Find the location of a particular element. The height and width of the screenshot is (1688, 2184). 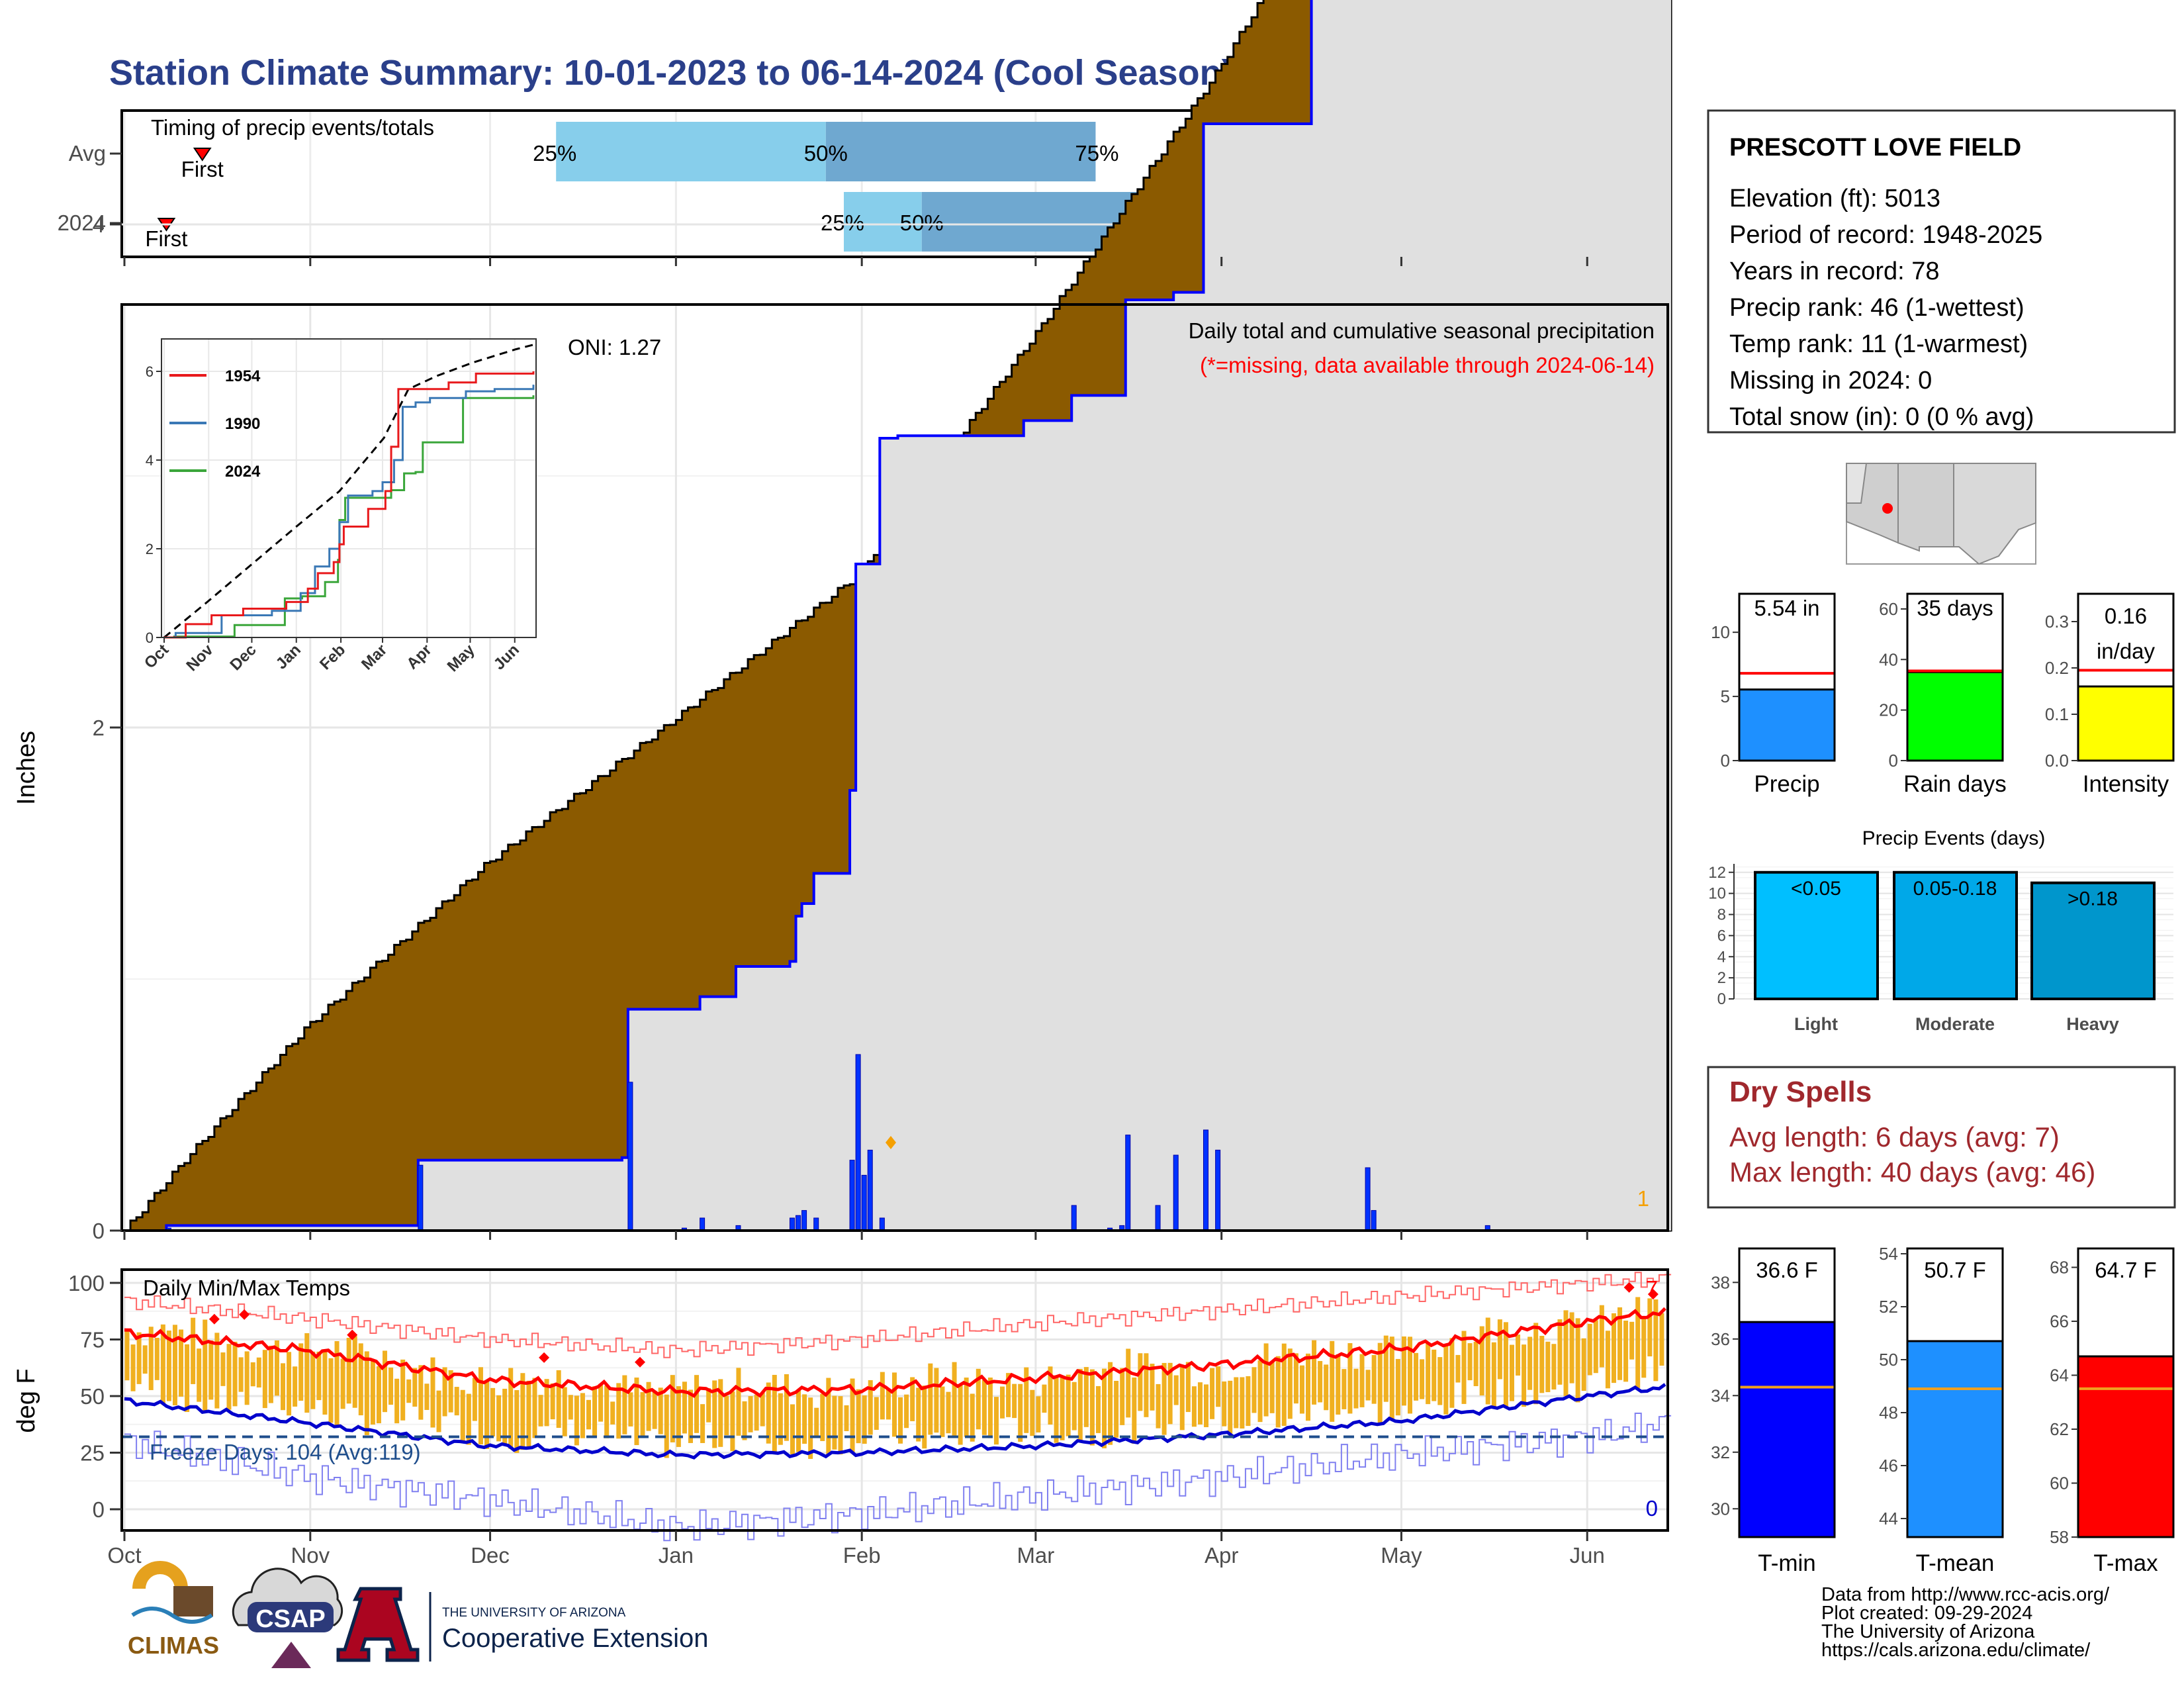

mini-bar-tick-label: 40 is located at coordinates (1888, 659).